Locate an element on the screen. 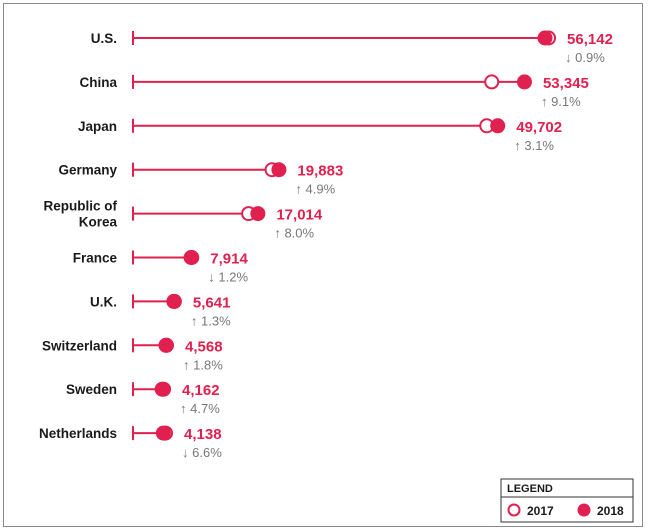 The width and height of the screenshot is (648, 532). value-label: 4,162 is located at coordinates (201, 390).